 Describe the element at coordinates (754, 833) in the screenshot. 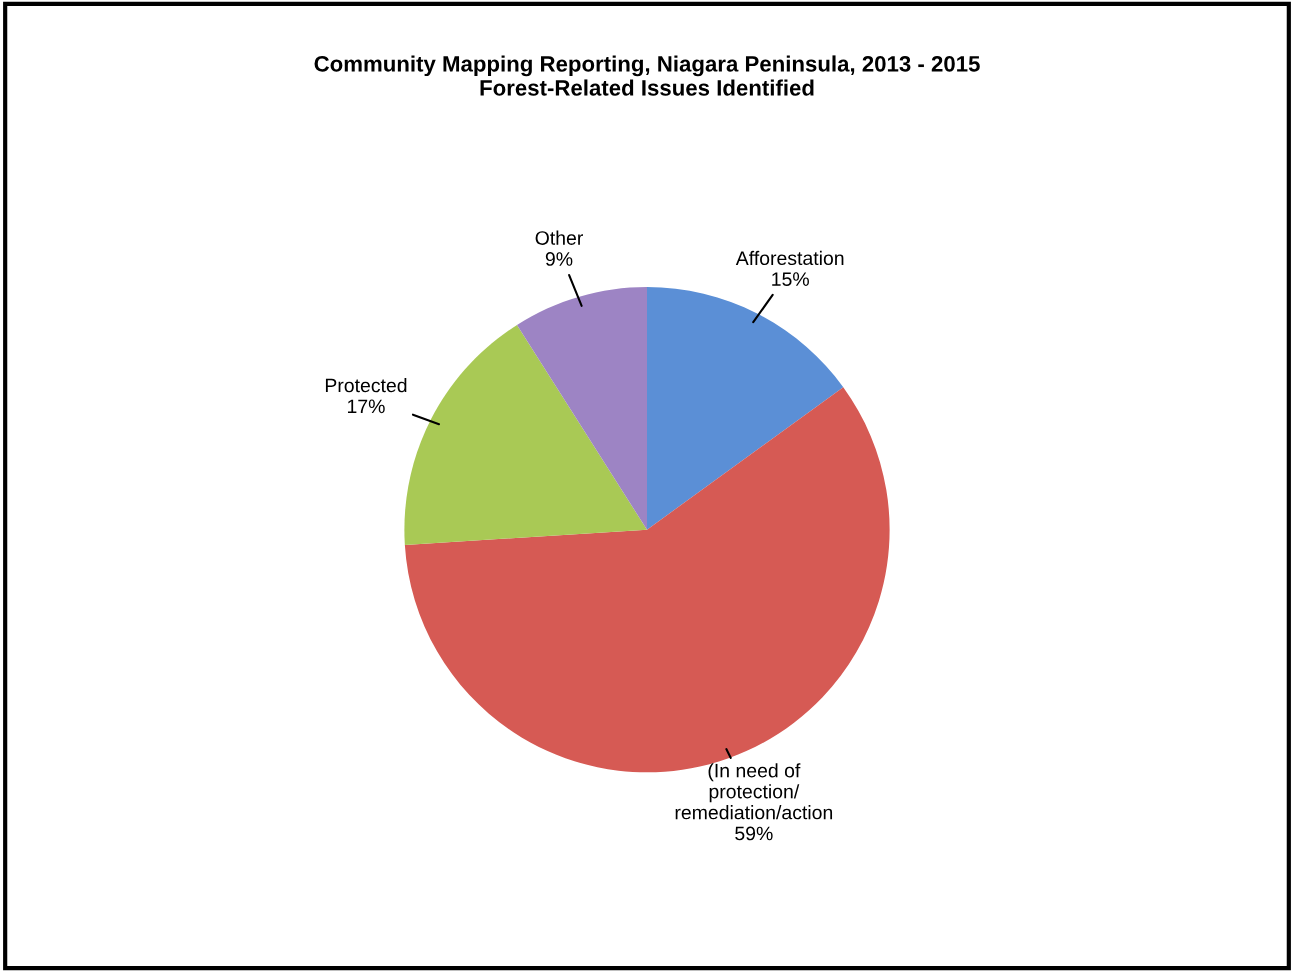

I see `data-label: 59%` at that location.